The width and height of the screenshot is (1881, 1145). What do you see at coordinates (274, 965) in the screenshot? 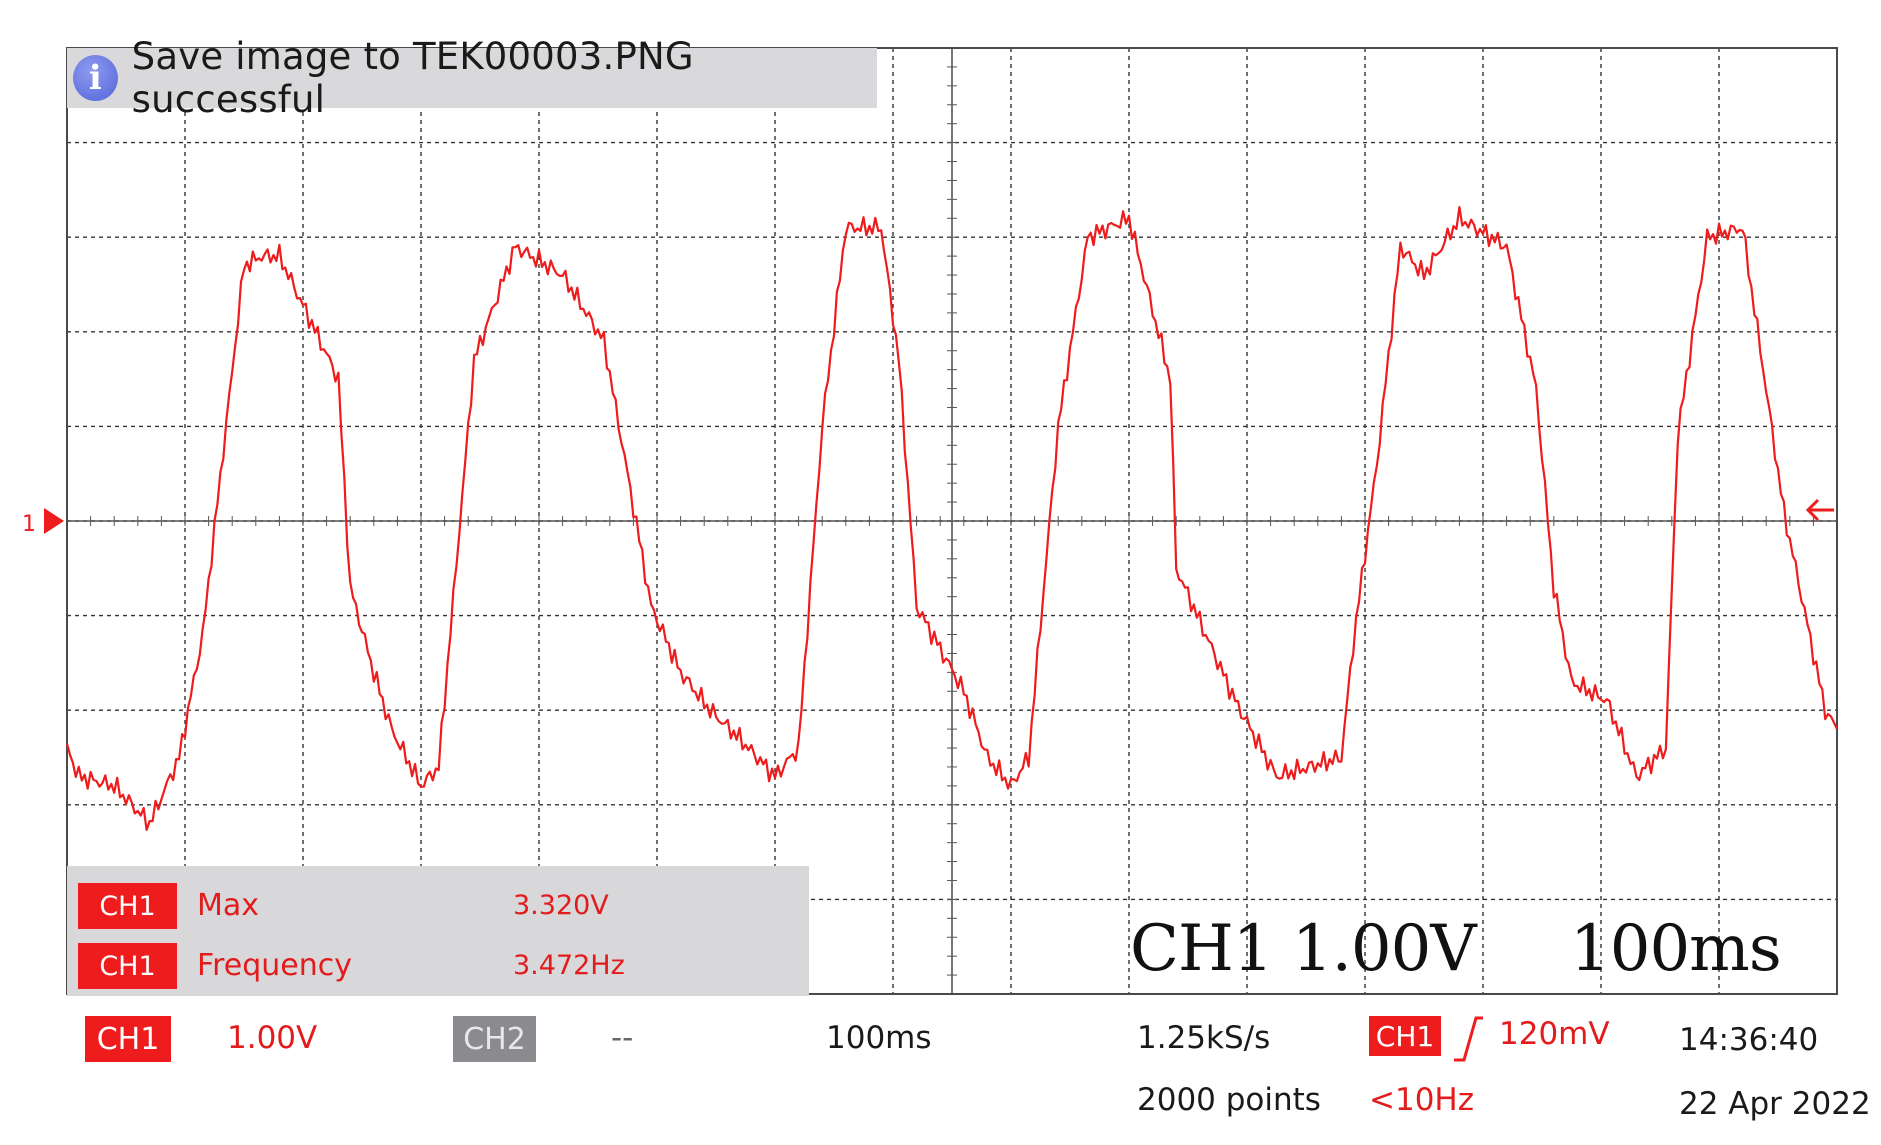
I see `measurement-label: Frequency` at bounding box center [274, 965].